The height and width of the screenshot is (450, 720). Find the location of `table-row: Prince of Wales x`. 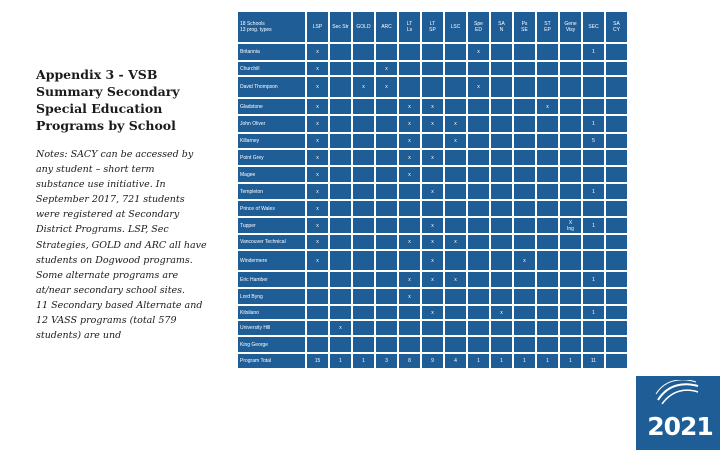

table-row: Prince of Wales x is located at coordinates (432, 208).